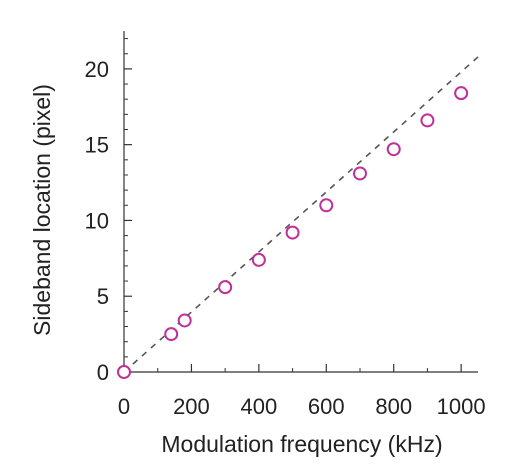 The width and height of the screenshot is (519, 475). I want to click on x-tick-label: 600, so click(326, 406).